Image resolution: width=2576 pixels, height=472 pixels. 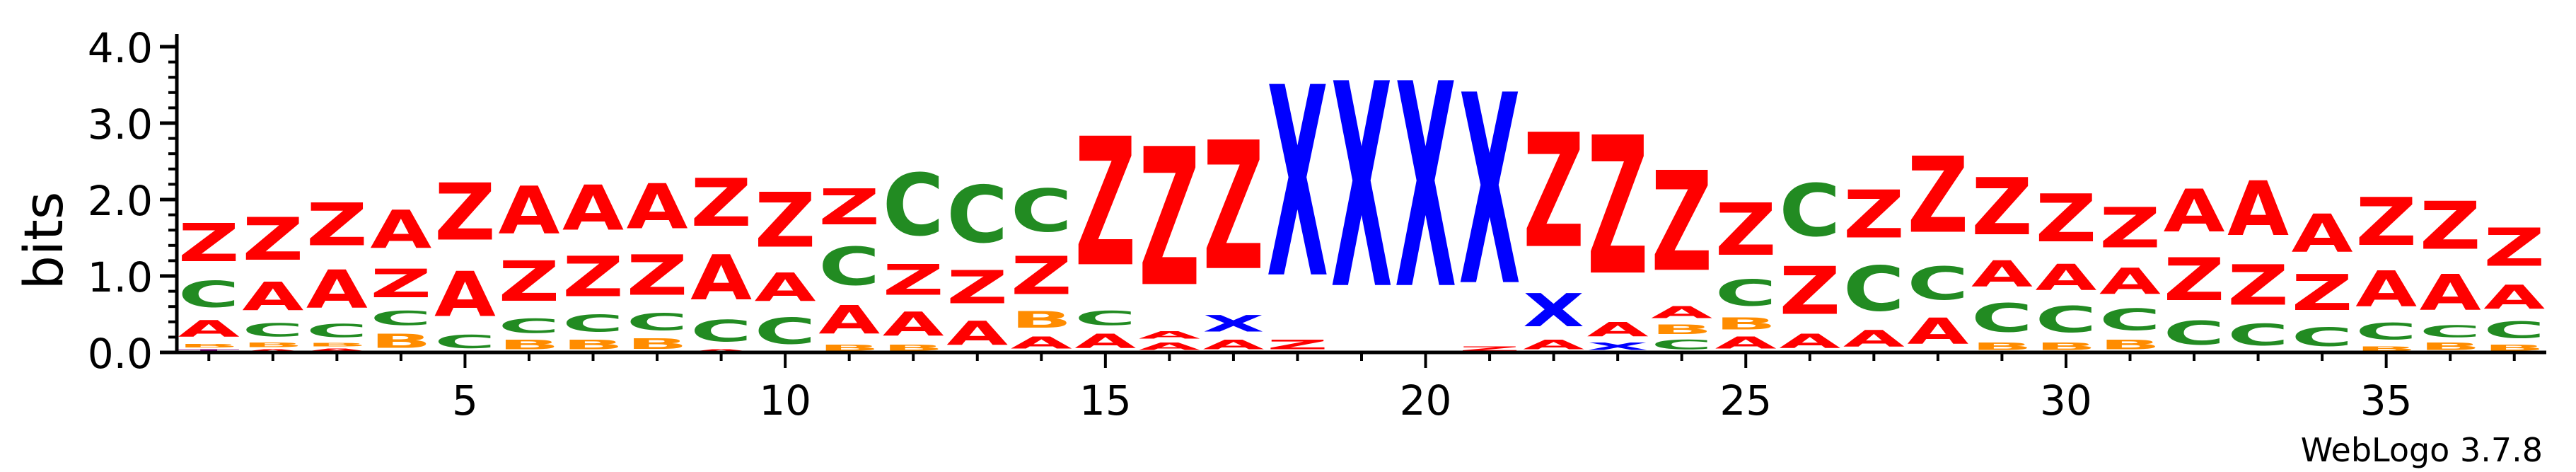 What do you see at coordinates (120, 48) in the screenshot?
I see `y-tick-label: 4.0` at bounding box center [120, 48].